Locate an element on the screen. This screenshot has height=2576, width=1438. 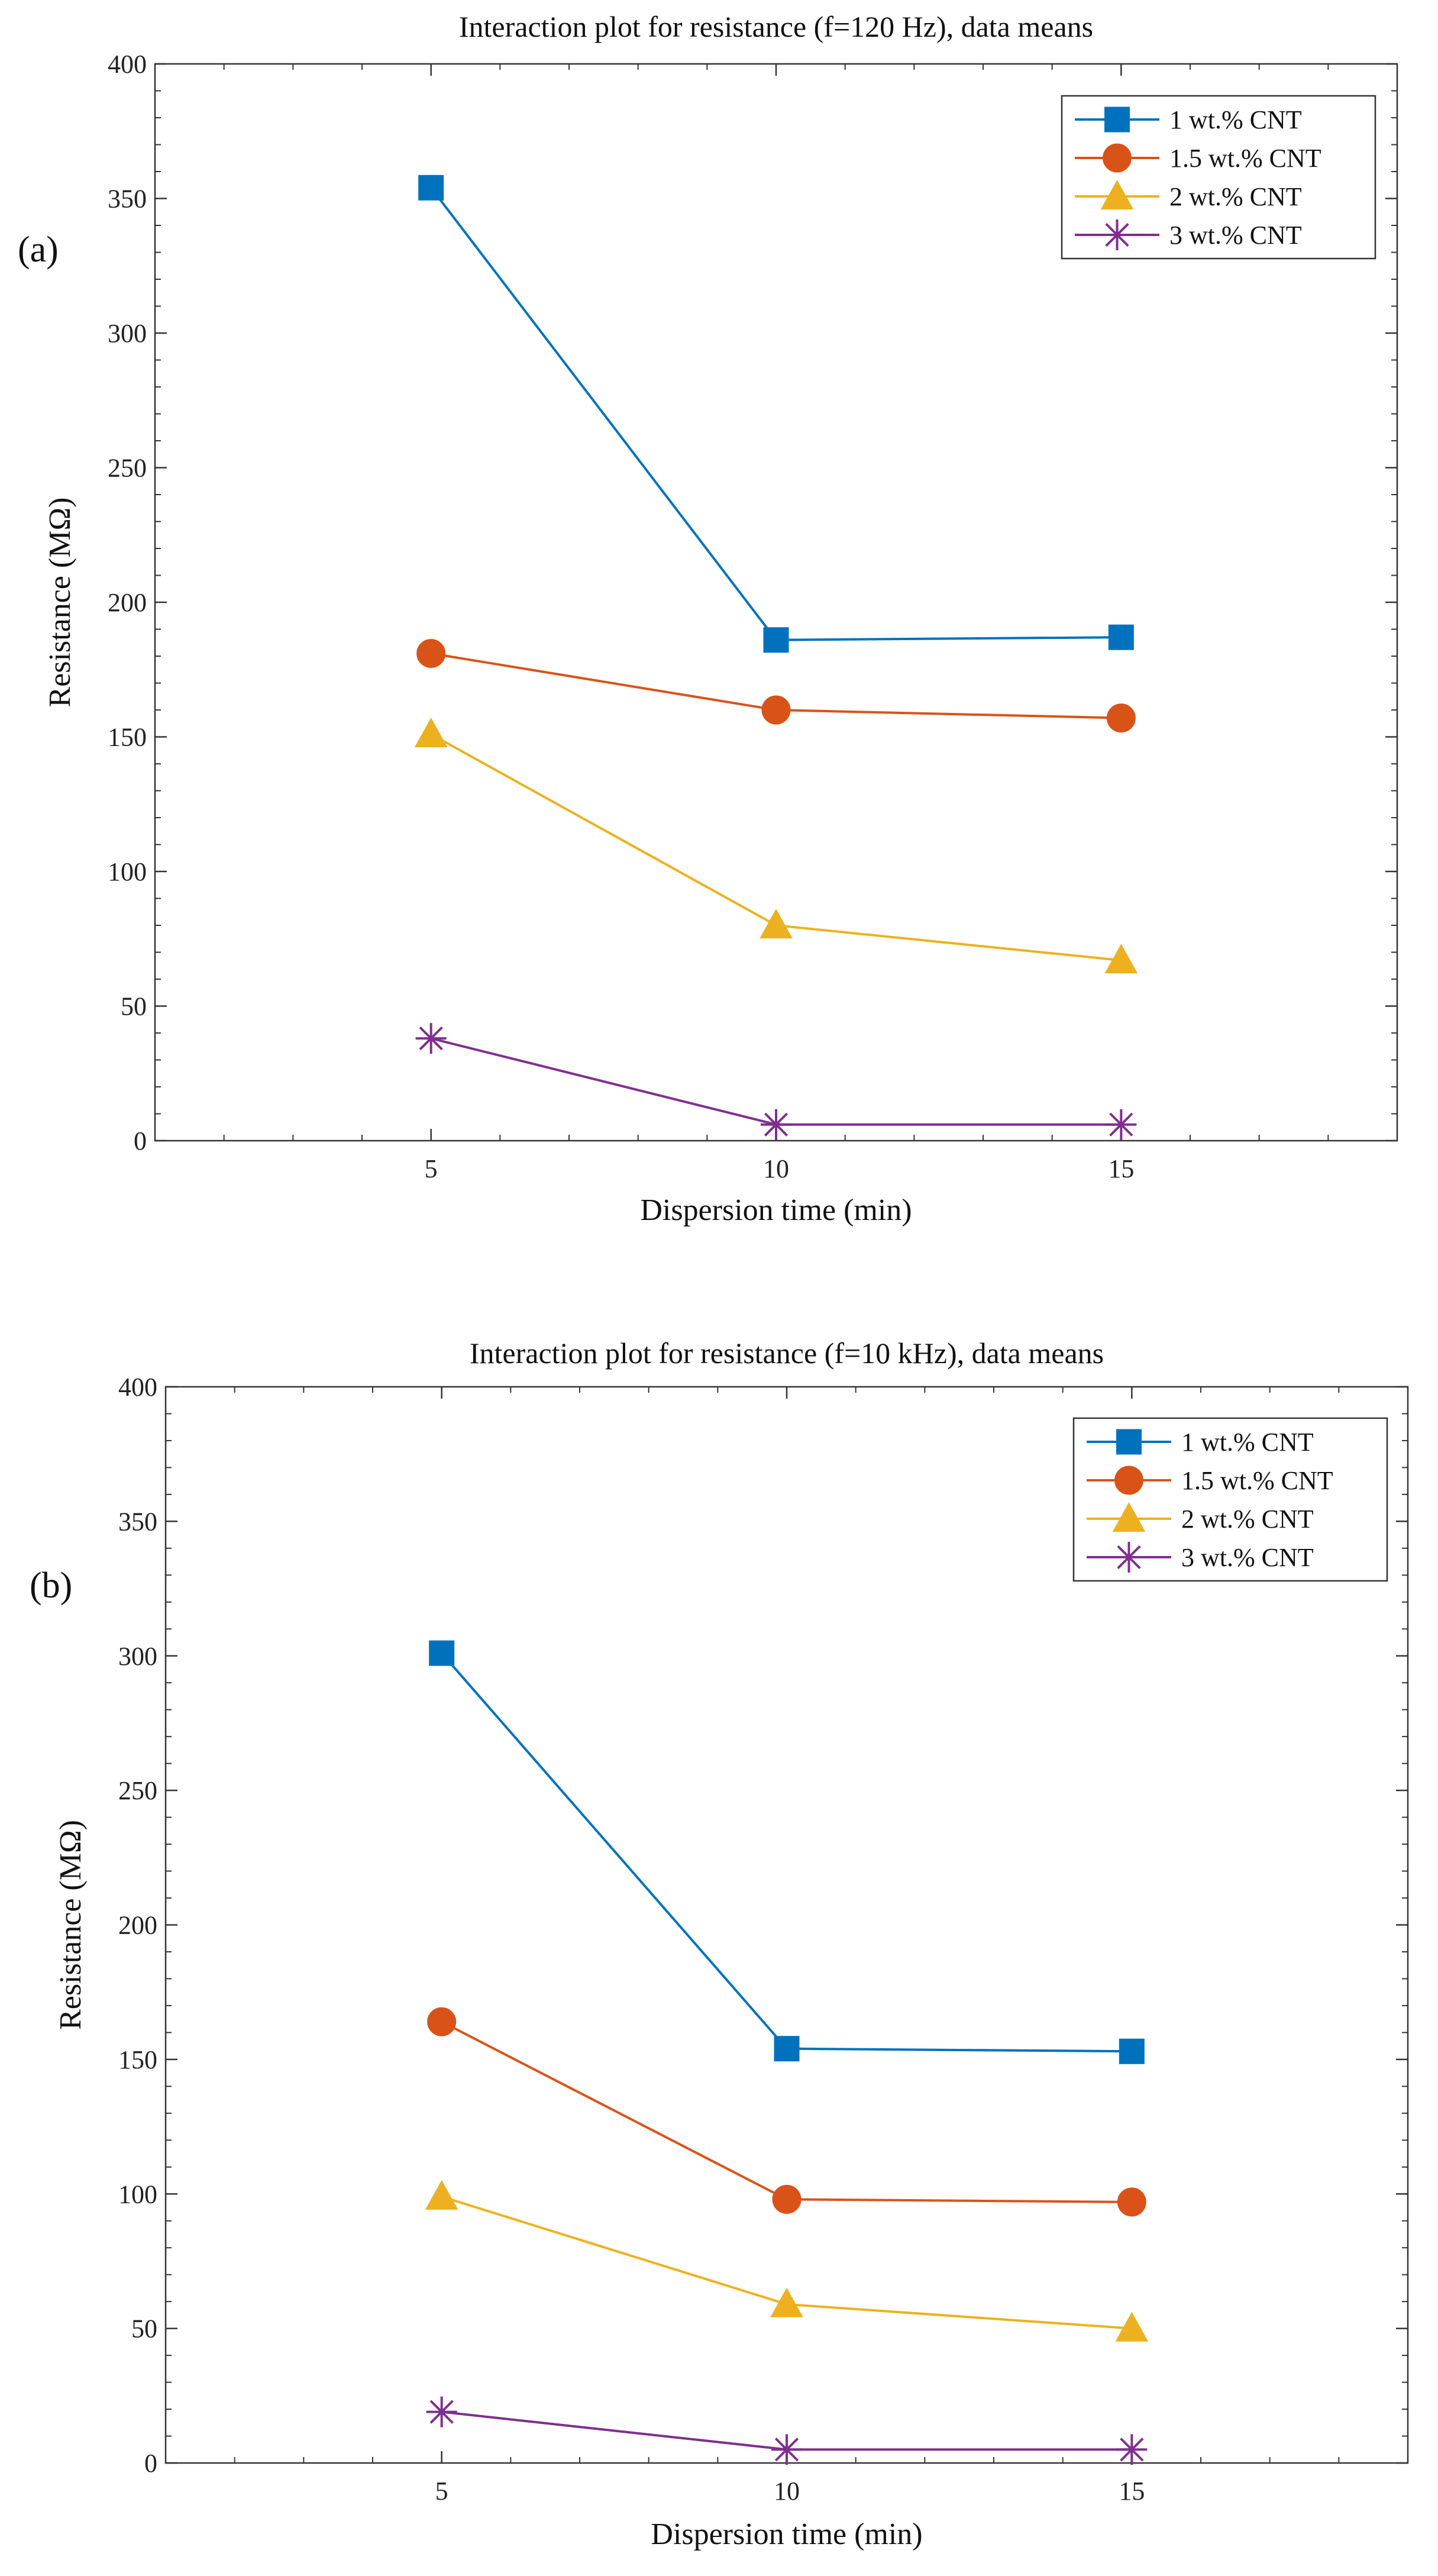
panel-label: (a) is located at coordinates (38, 250).